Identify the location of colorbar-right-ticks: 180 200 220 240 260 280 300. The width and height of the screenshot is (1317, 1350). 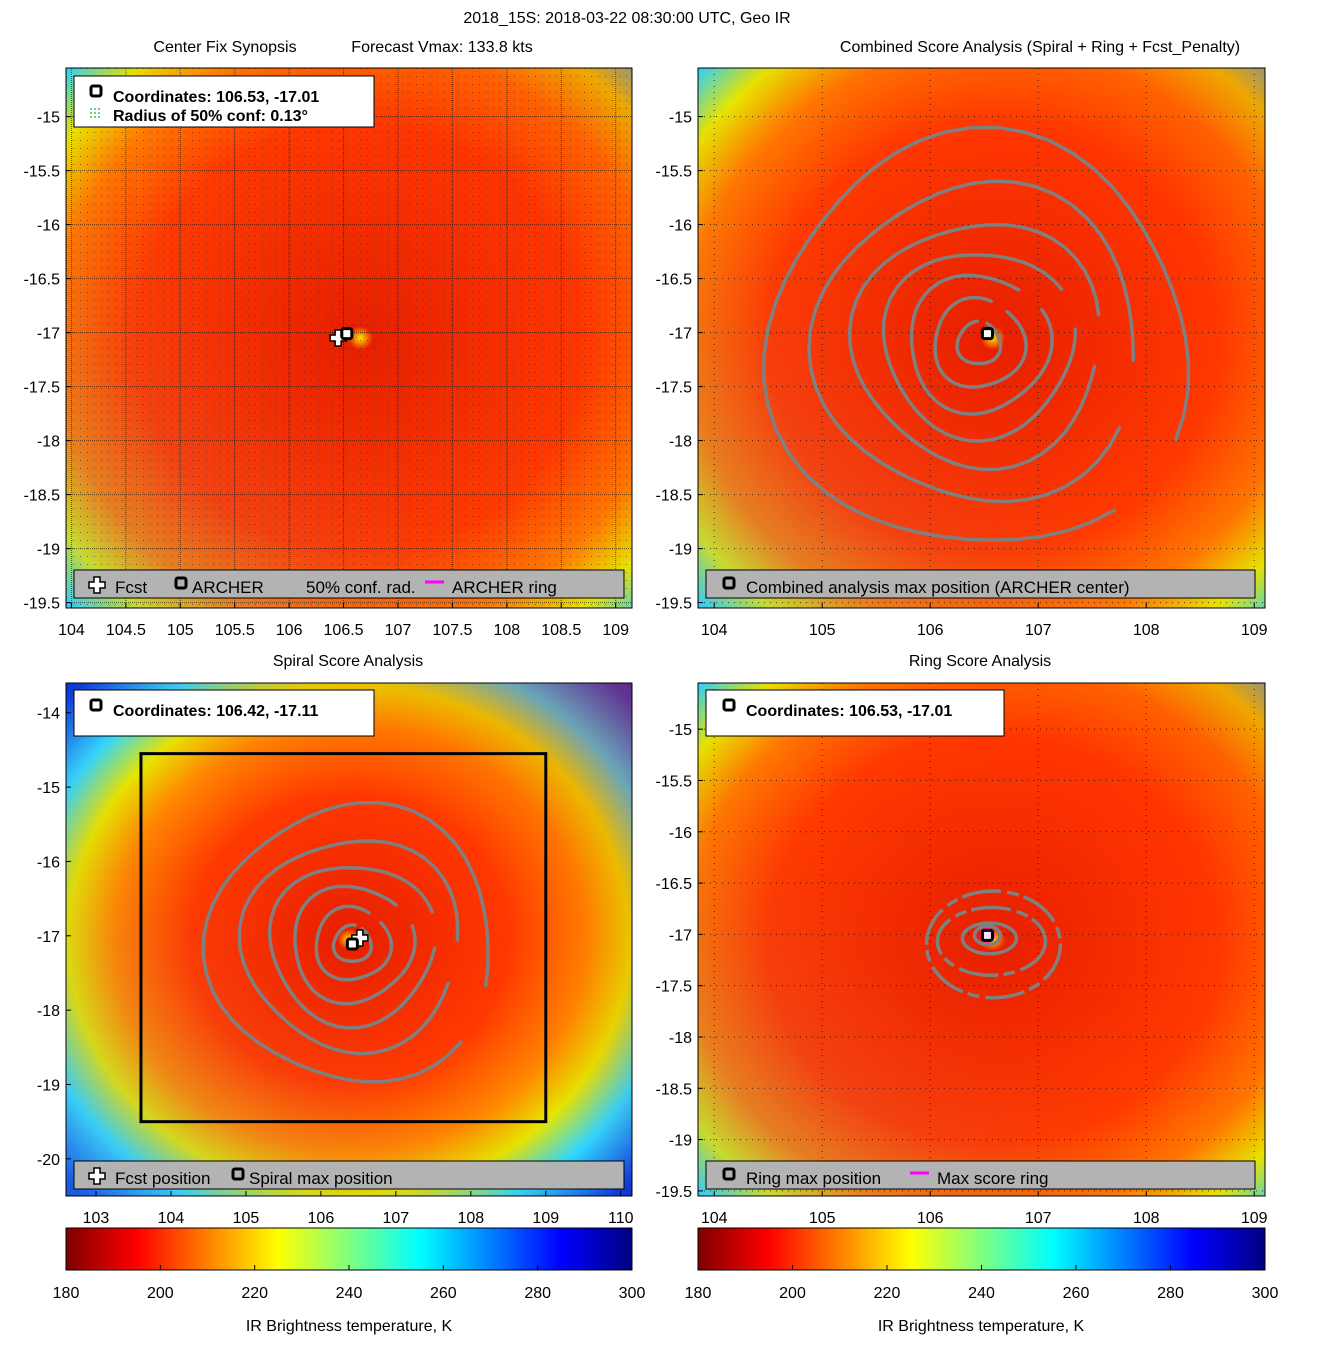
(981, 1283).